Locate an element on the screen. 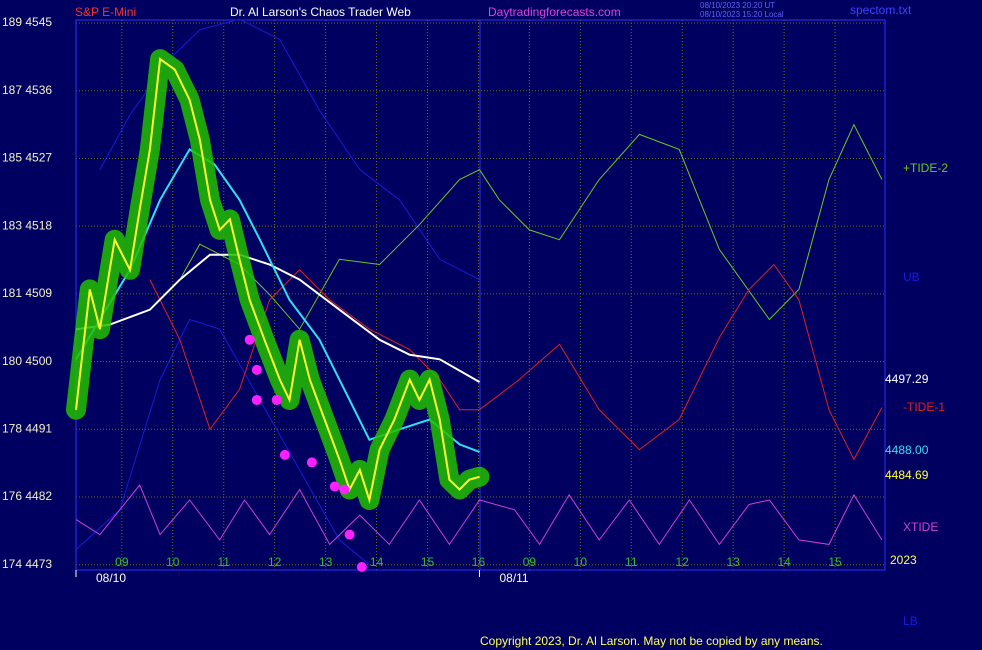 This screenshot has height=650, width=982. file-name: spectom.txt is located at coordinates (881, 10).